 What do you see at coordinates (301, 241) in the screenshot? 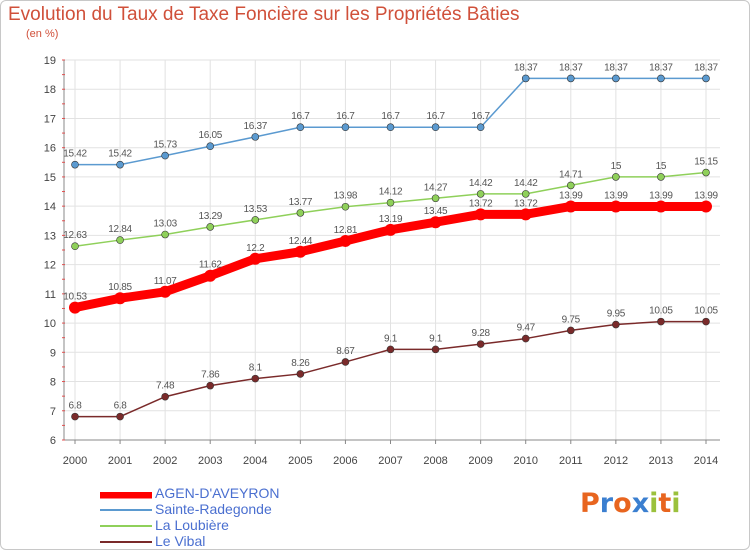
I see `data-label: 12.44` at bounding box center [301, 241].